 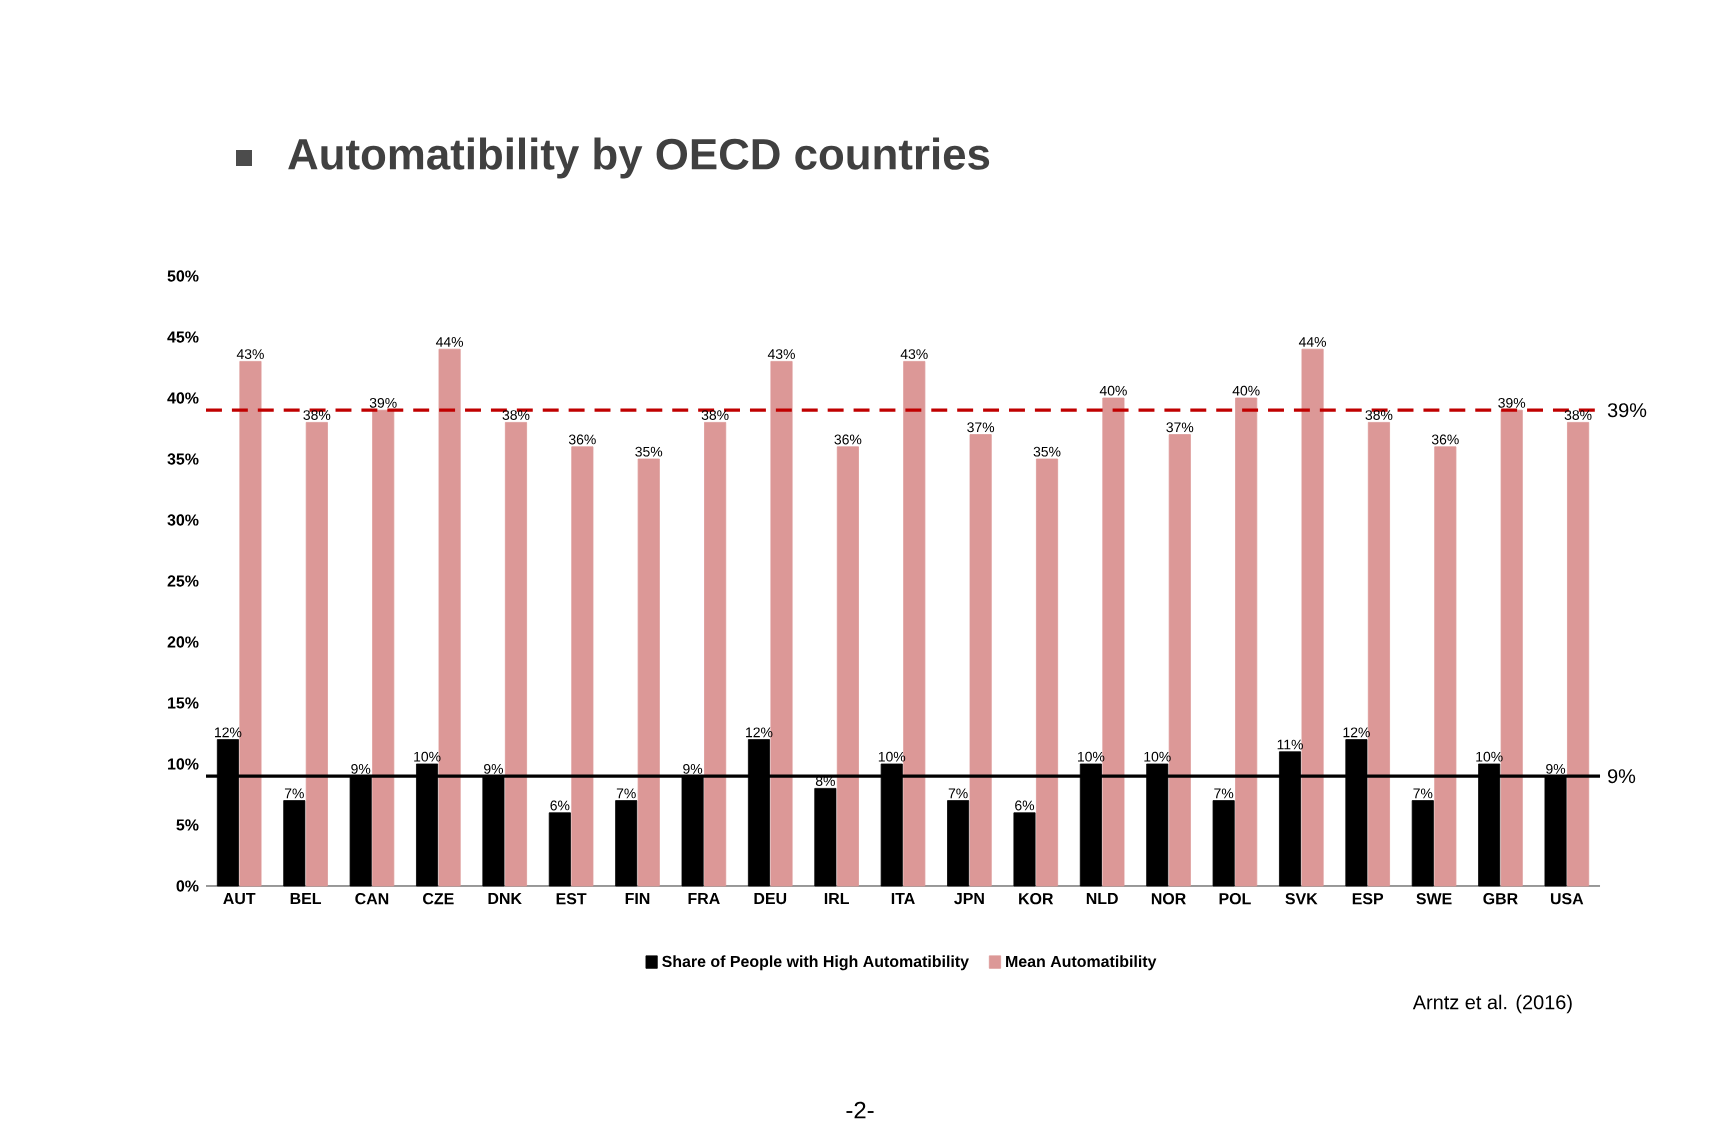 I want to click on ref-line-label: 9%, so click(x=1621, y=776).